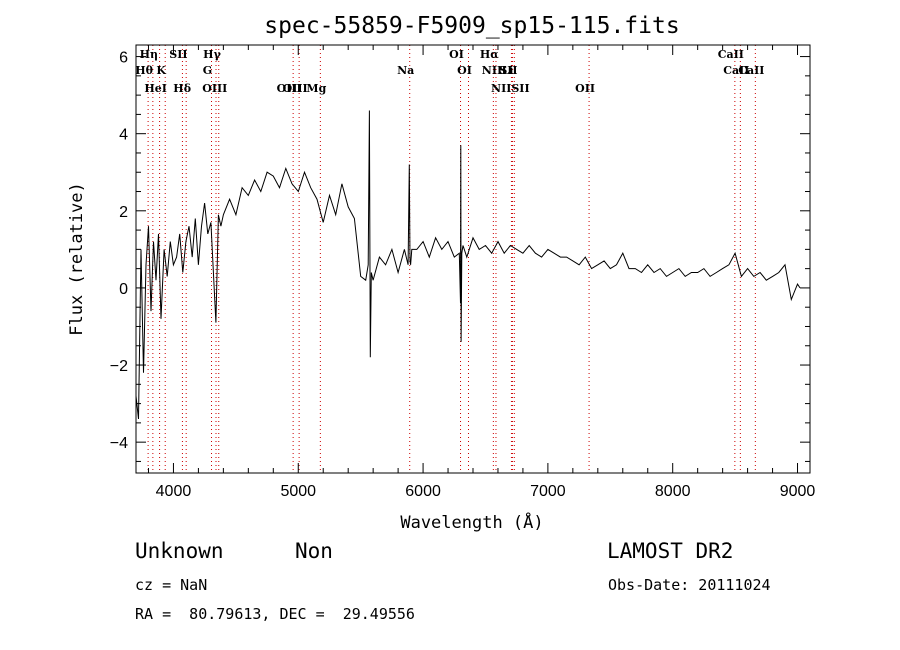 This screenshot has height=650, width=900. I want to click on object-subclass: Non, so click(314, 551).